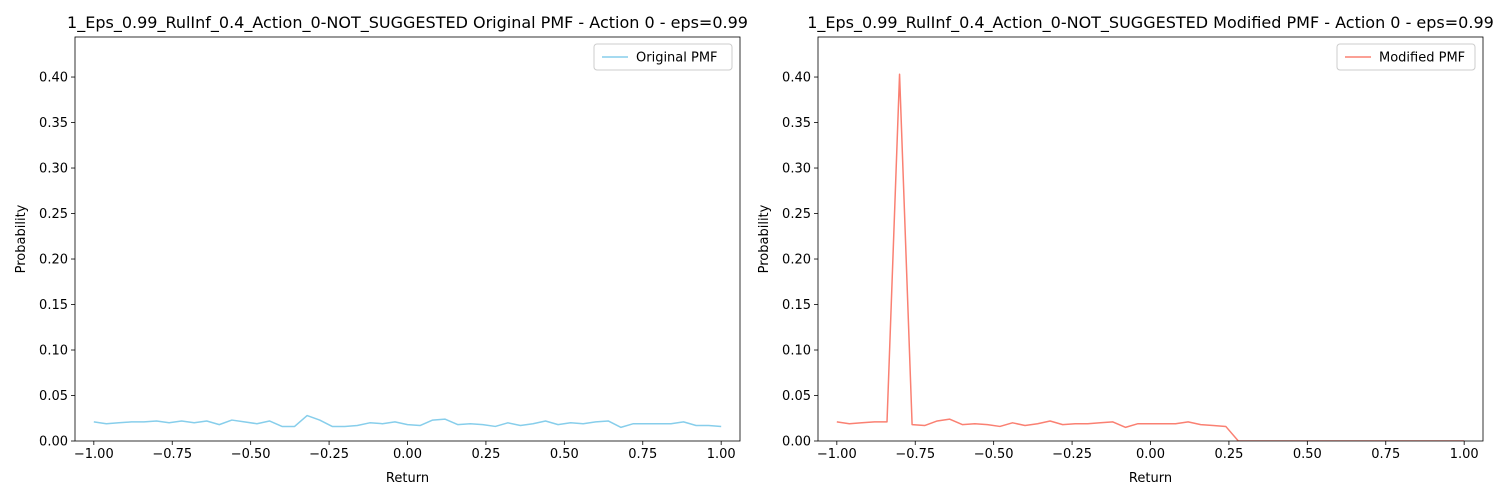  What do you see at coordinates (407, 421) in the screenshot?
I see `series-line-original-pmf` at bounding box center [407, 421].